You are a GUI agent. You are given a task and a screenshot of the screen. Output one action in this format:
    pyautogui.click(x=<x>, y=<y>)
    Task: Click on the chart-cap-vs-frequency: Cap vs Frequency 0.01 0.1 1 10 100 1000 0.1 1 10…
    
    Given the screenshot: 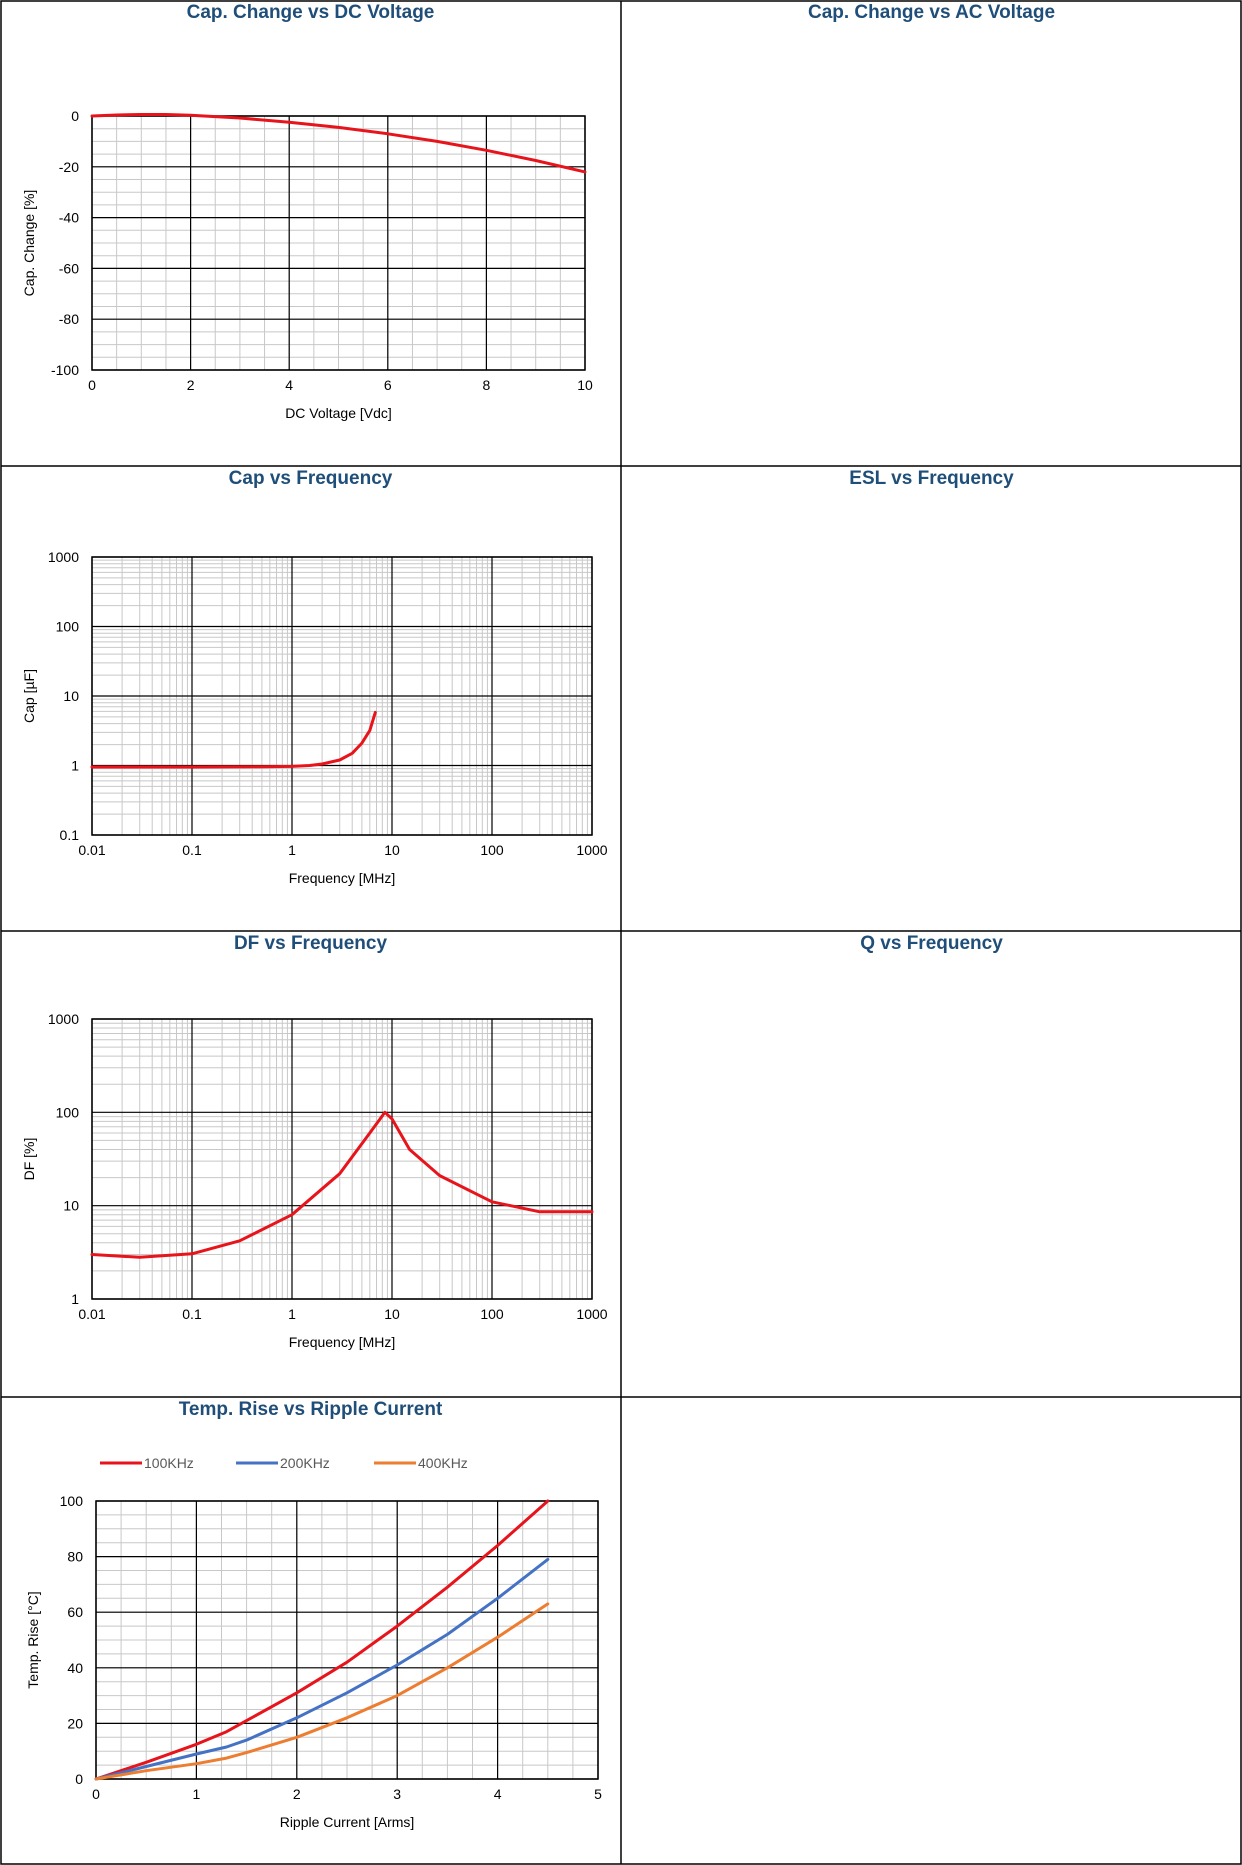 What is the action you would take?
    pyautogui.click(x=310, y=698)
    